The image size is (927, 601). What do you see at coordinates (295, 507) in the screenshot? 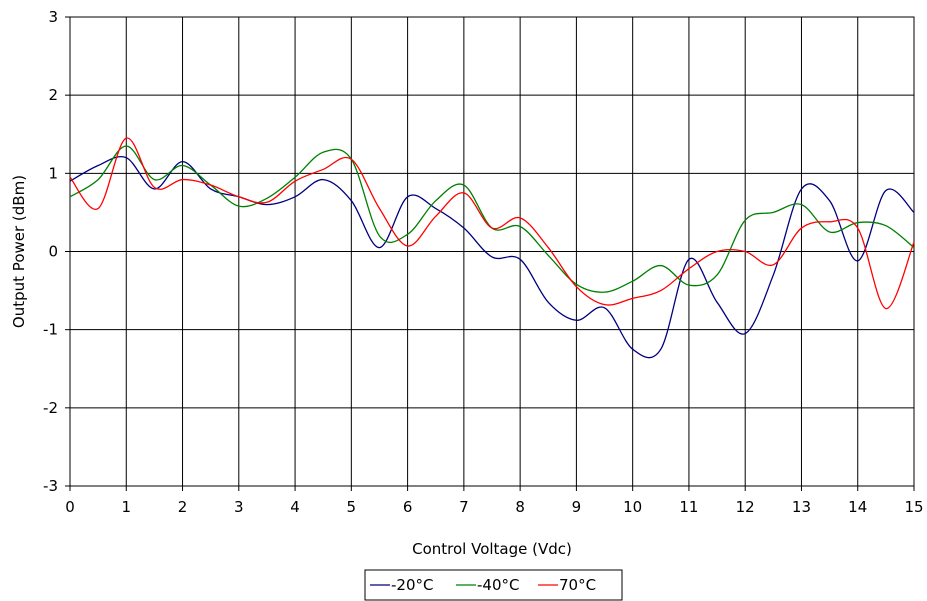
I see `x-tick-label: 4` at bounding box center [295, 507].